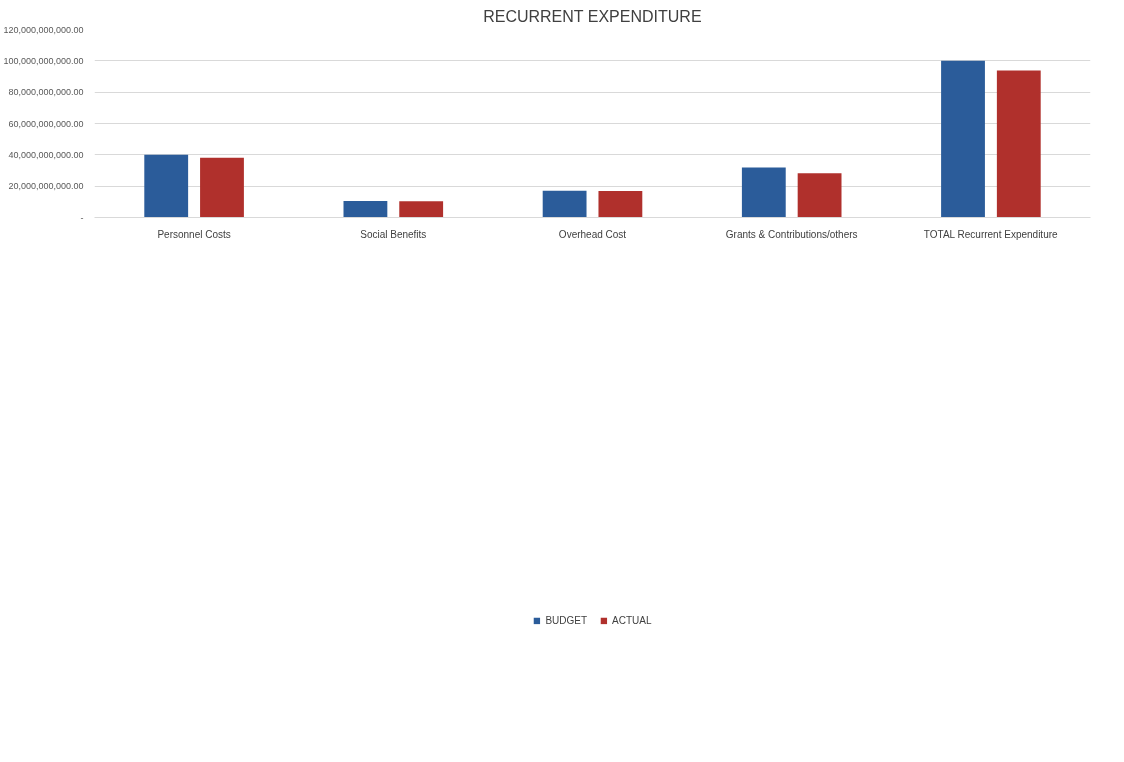  What do you see at coordinates (46, 186) in the screenshot?
I see `y-tick-label: 20,000,000,000.00` at bounding box center [46, 186].